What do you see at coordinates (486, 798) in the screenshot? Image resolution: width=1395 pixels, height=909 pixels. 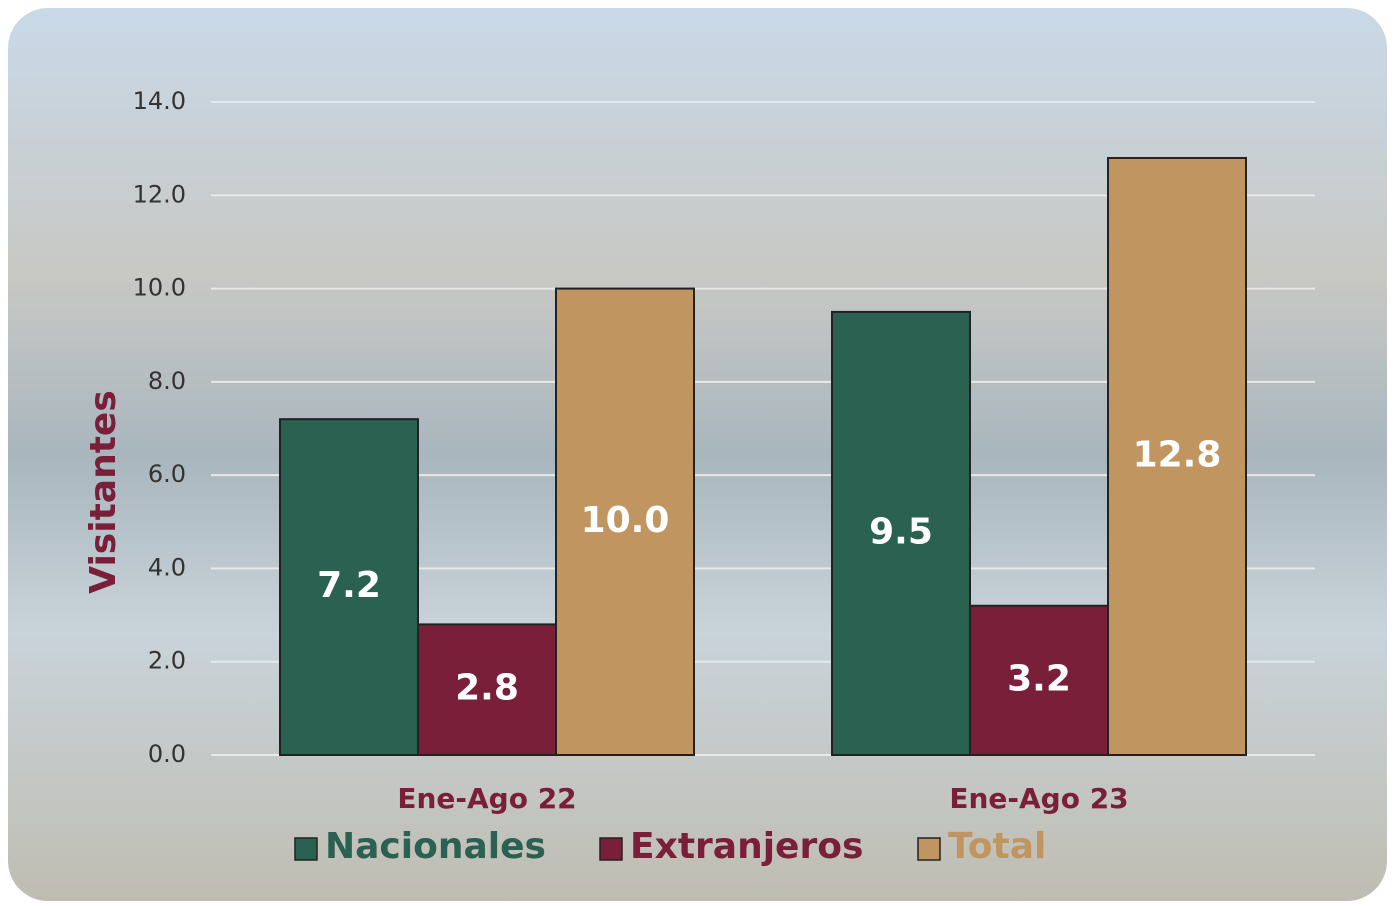 I see `x-tick-label: Ene-Ago 22` at bounding box center [486, 798].